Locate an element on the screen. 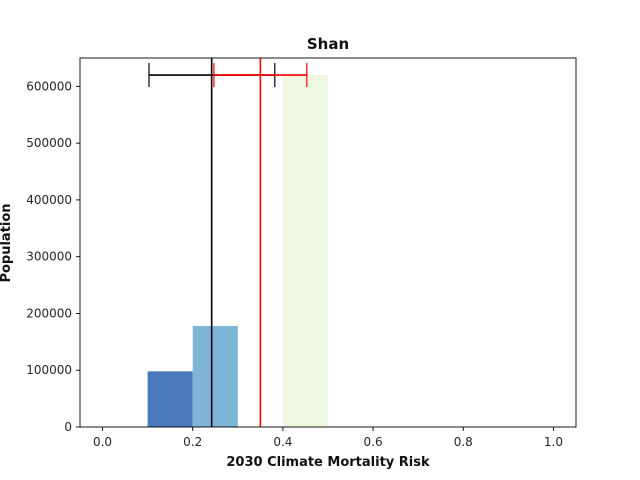  y-tick-label: 500000 is located at coordinates (49, 143).